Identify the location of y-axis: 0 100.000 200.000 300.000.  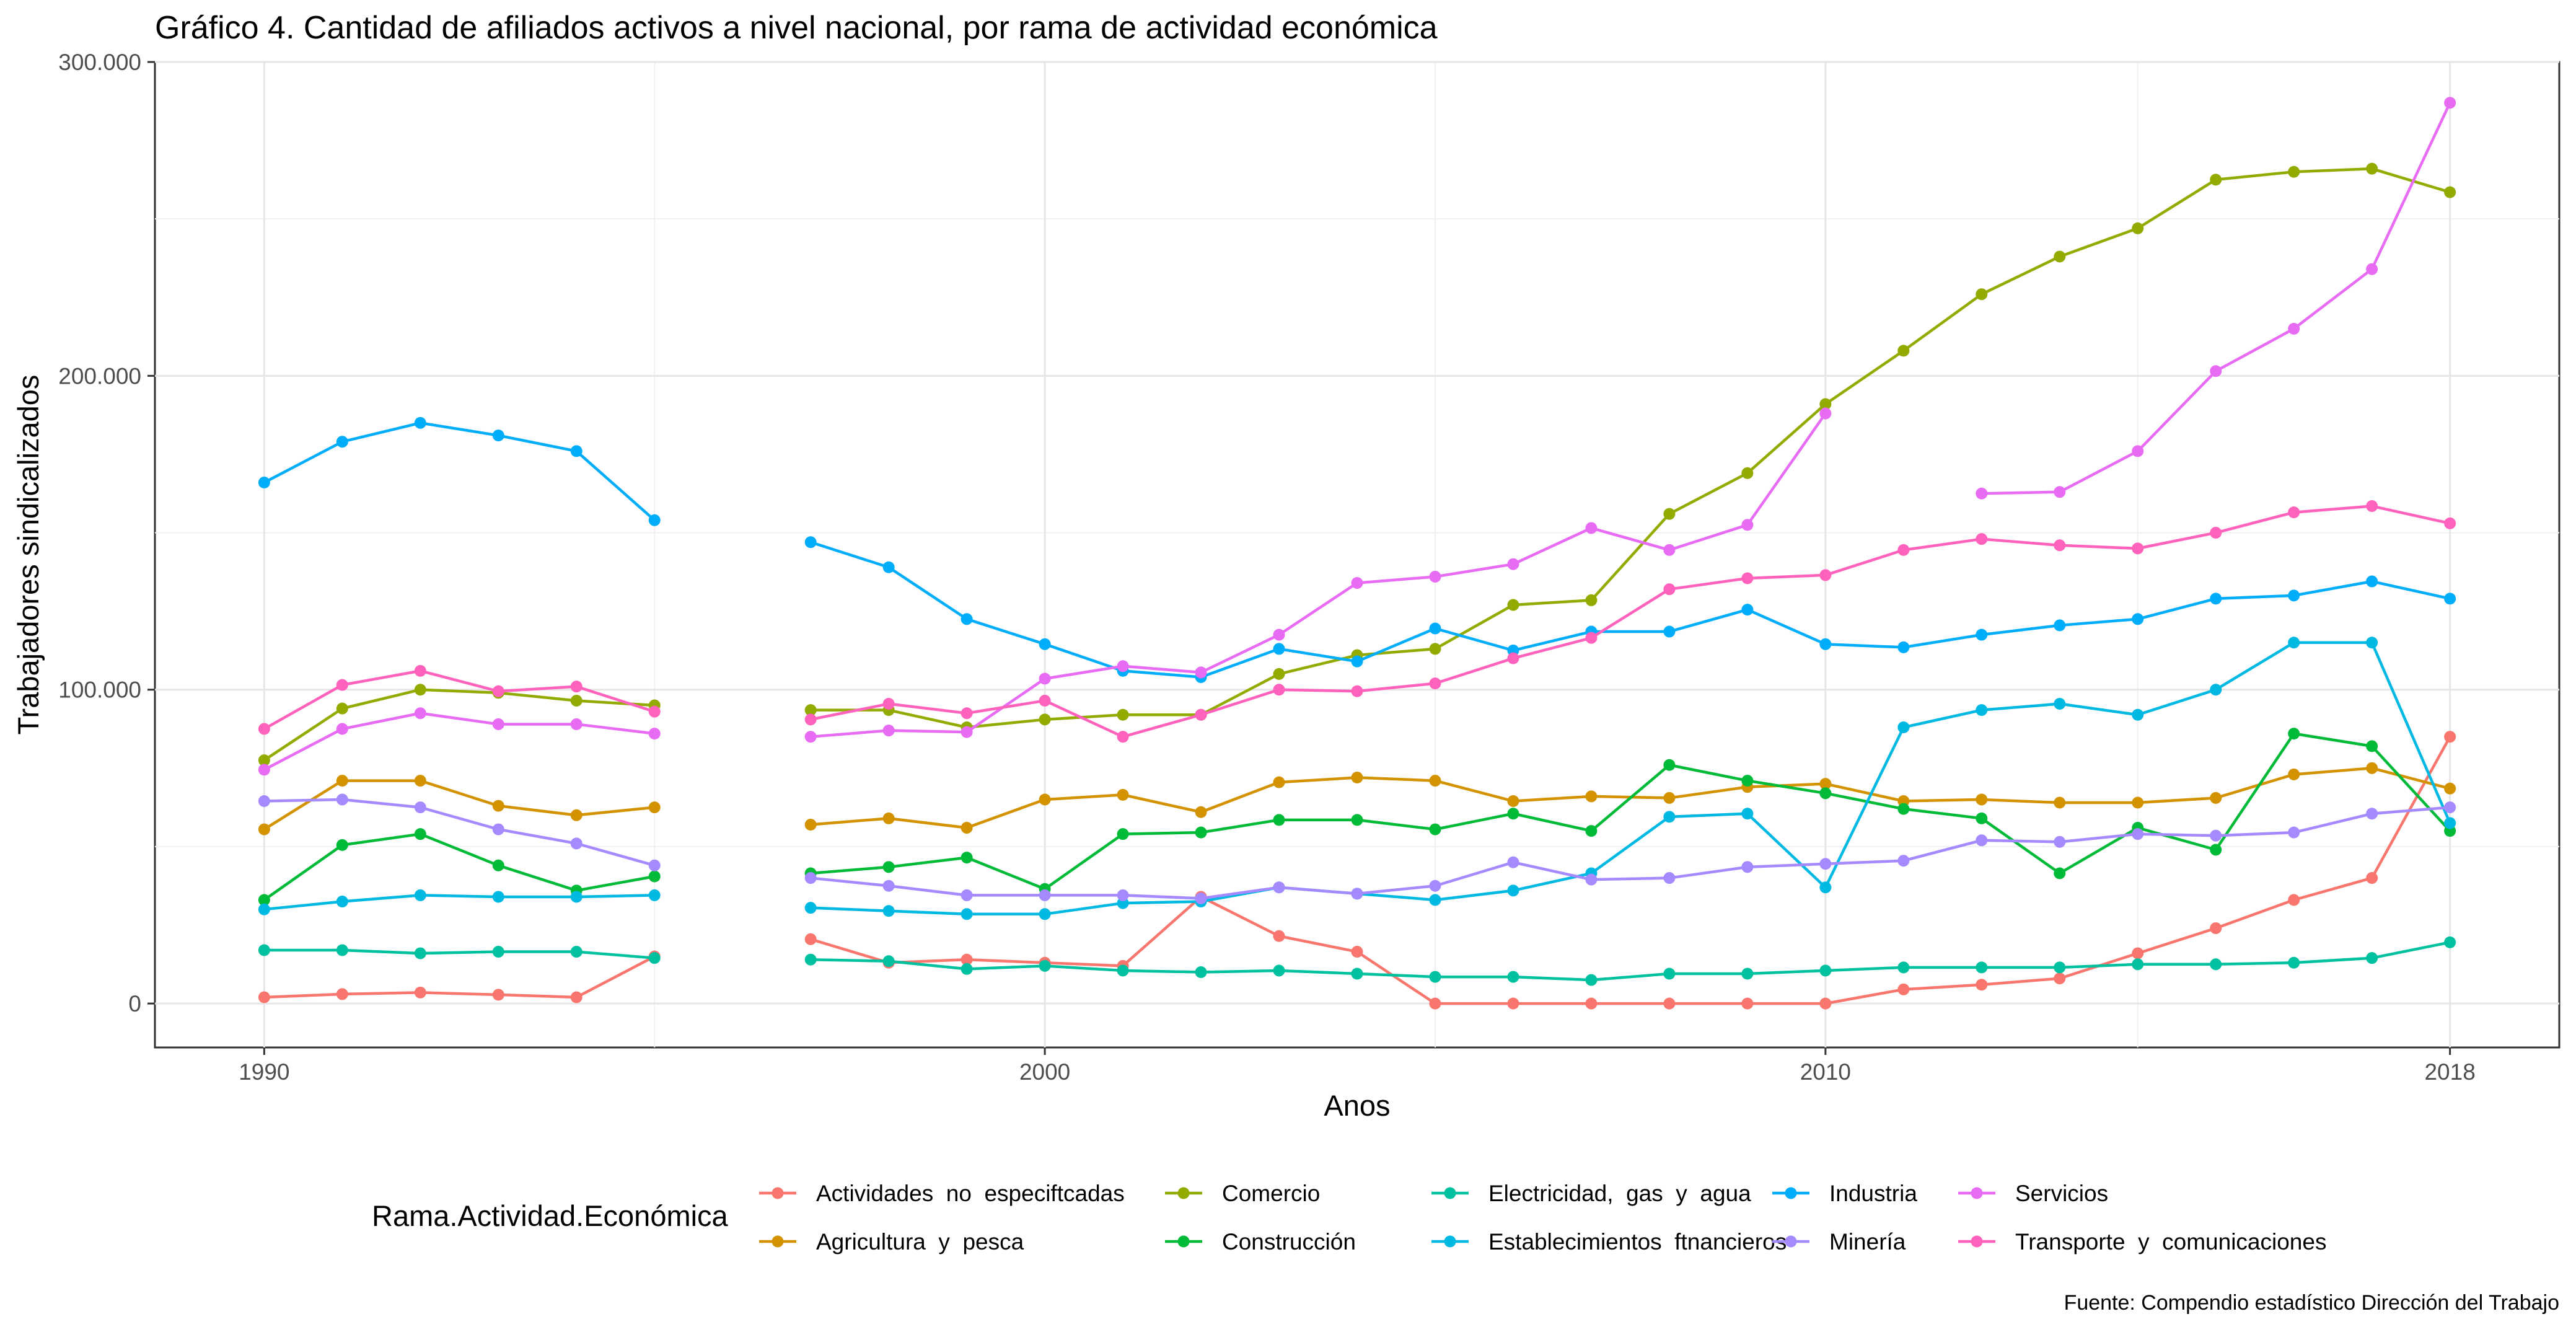
(106, 533).